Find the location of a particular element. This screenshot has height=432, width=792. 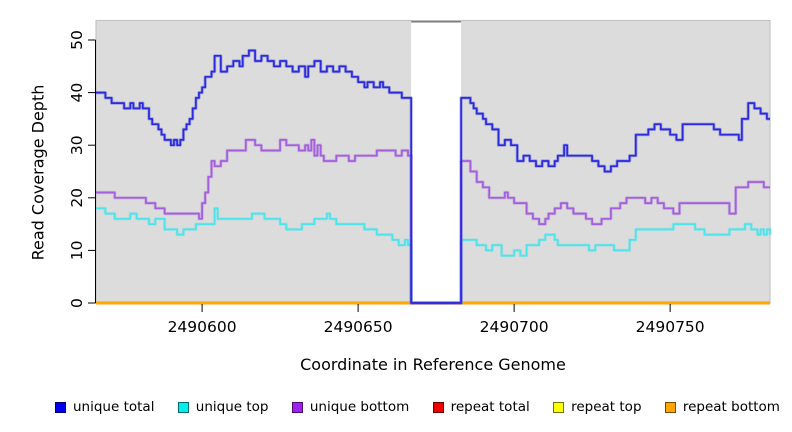

legend-swatch-repeat-bottom is located at coordinates (670, 407).